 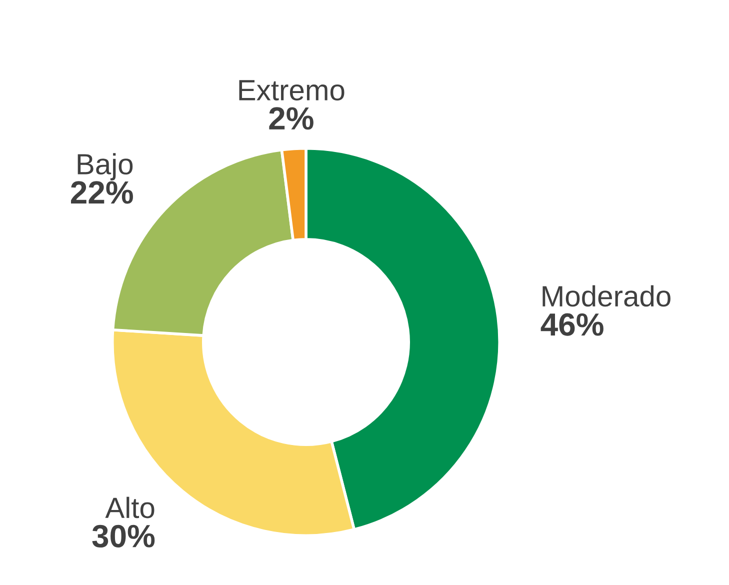 I want to click on data-label: 2%, so click(x=291, y=118).